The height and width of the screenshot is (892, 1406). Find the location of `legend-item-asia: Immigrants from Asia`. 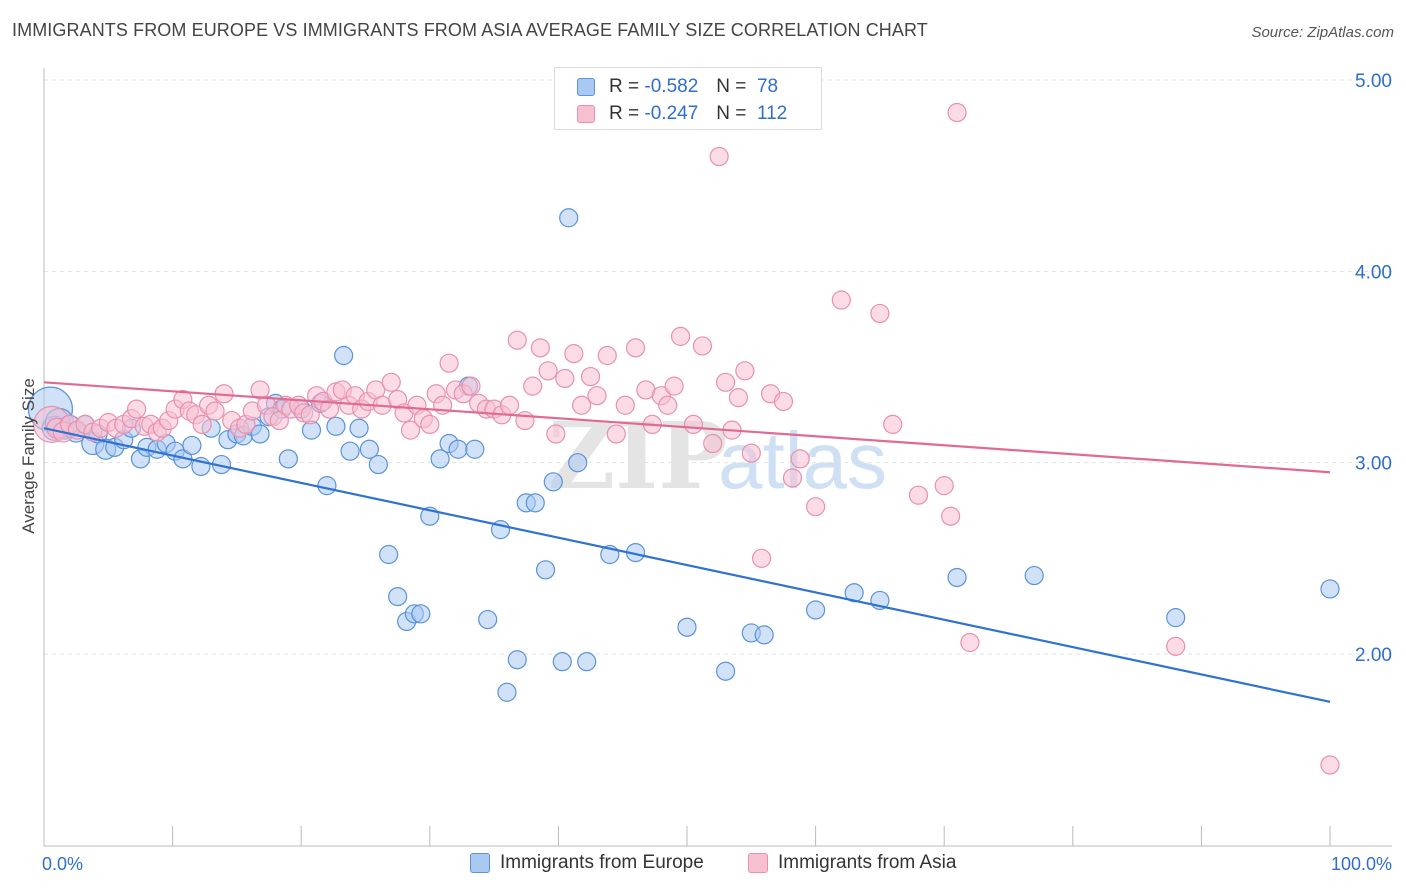

legend-item-asia: Immigrants from Asia is located at coordinates (852, 863).